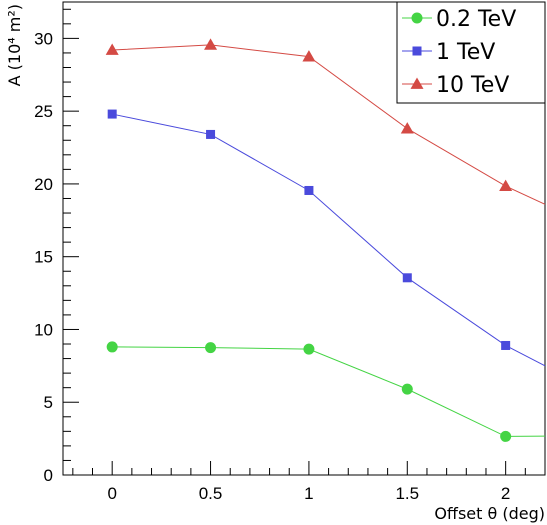  Describe the element at coordinates (211, 493) in the screenshot. I see `x-tick-label: 0.5` at that location.